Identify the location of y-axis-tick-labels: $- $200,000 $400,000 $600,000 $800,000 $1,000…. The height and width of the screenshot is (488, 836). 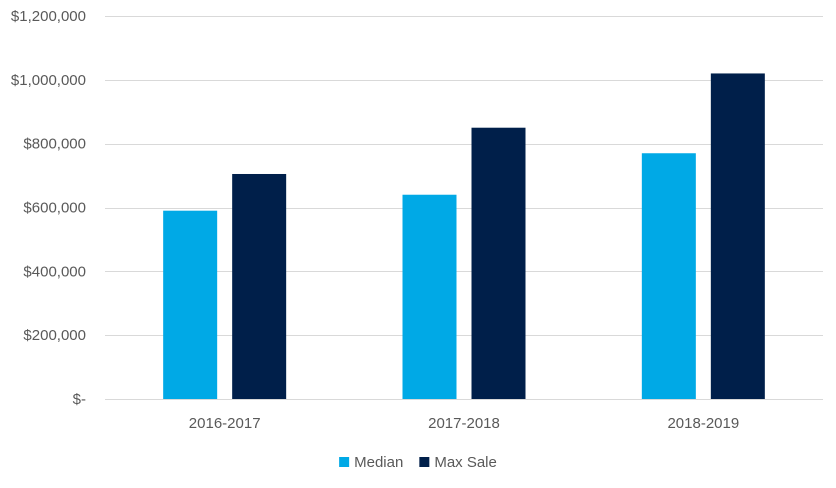
(48, 208).